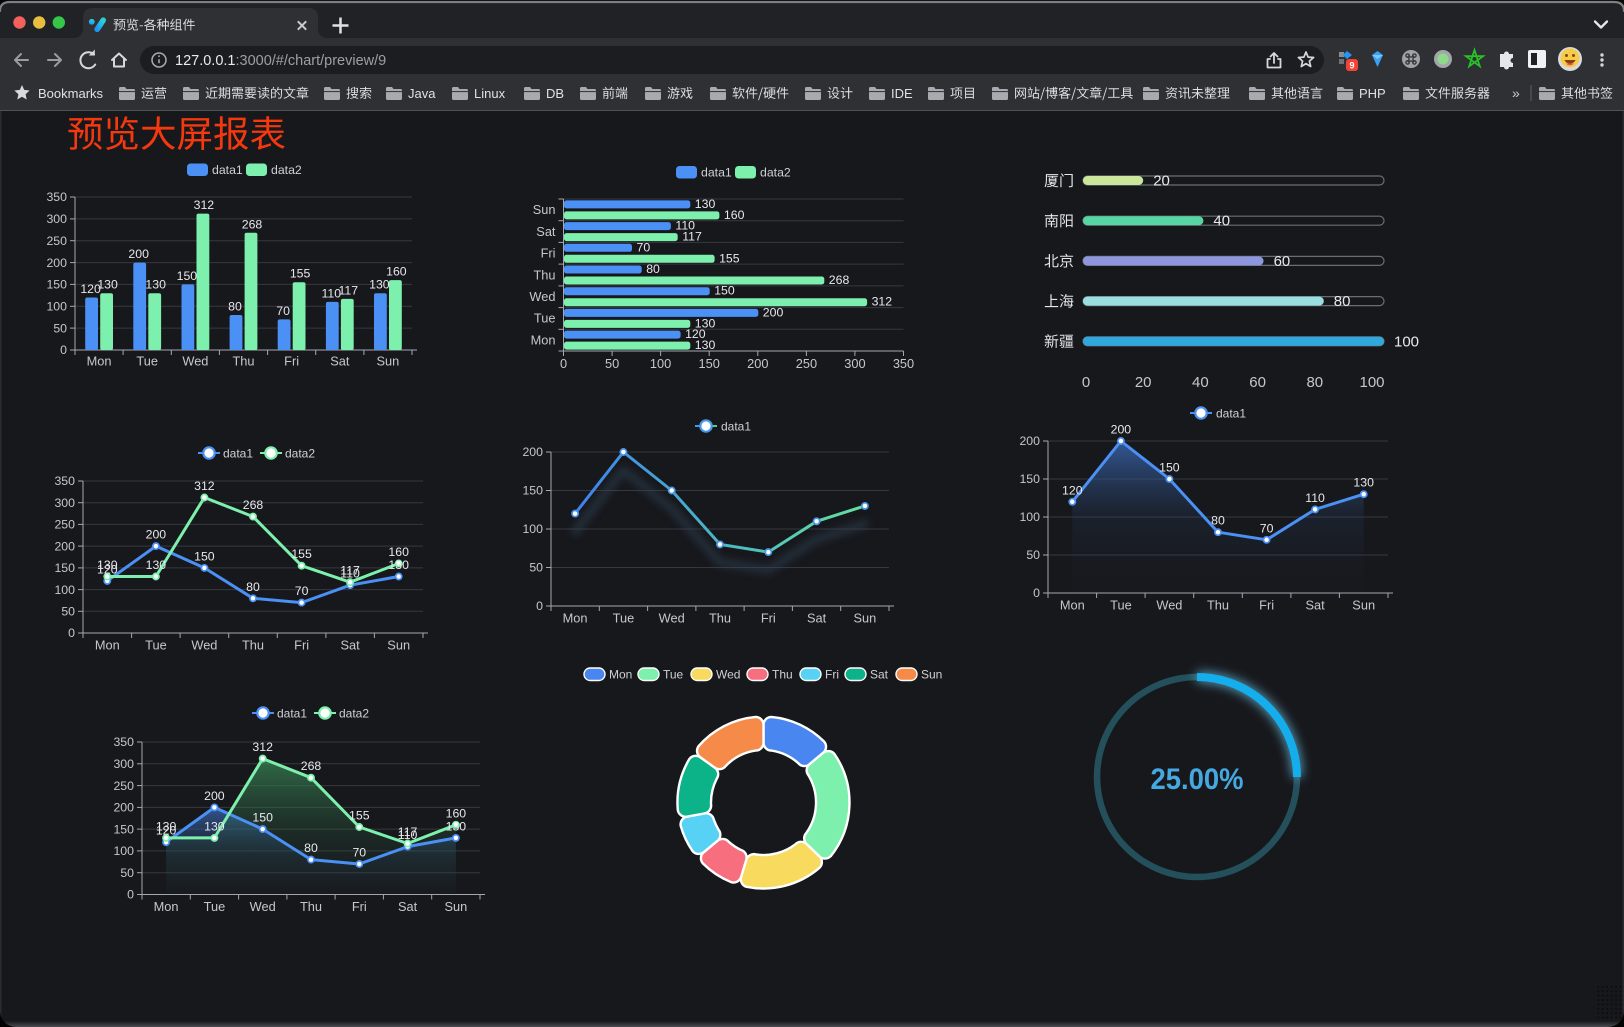 The width and height of the screenshot is (1624, 1027). Describe the element at coordinates (348, 290) in the screenshot. I see `svg-text: 117` at that location.